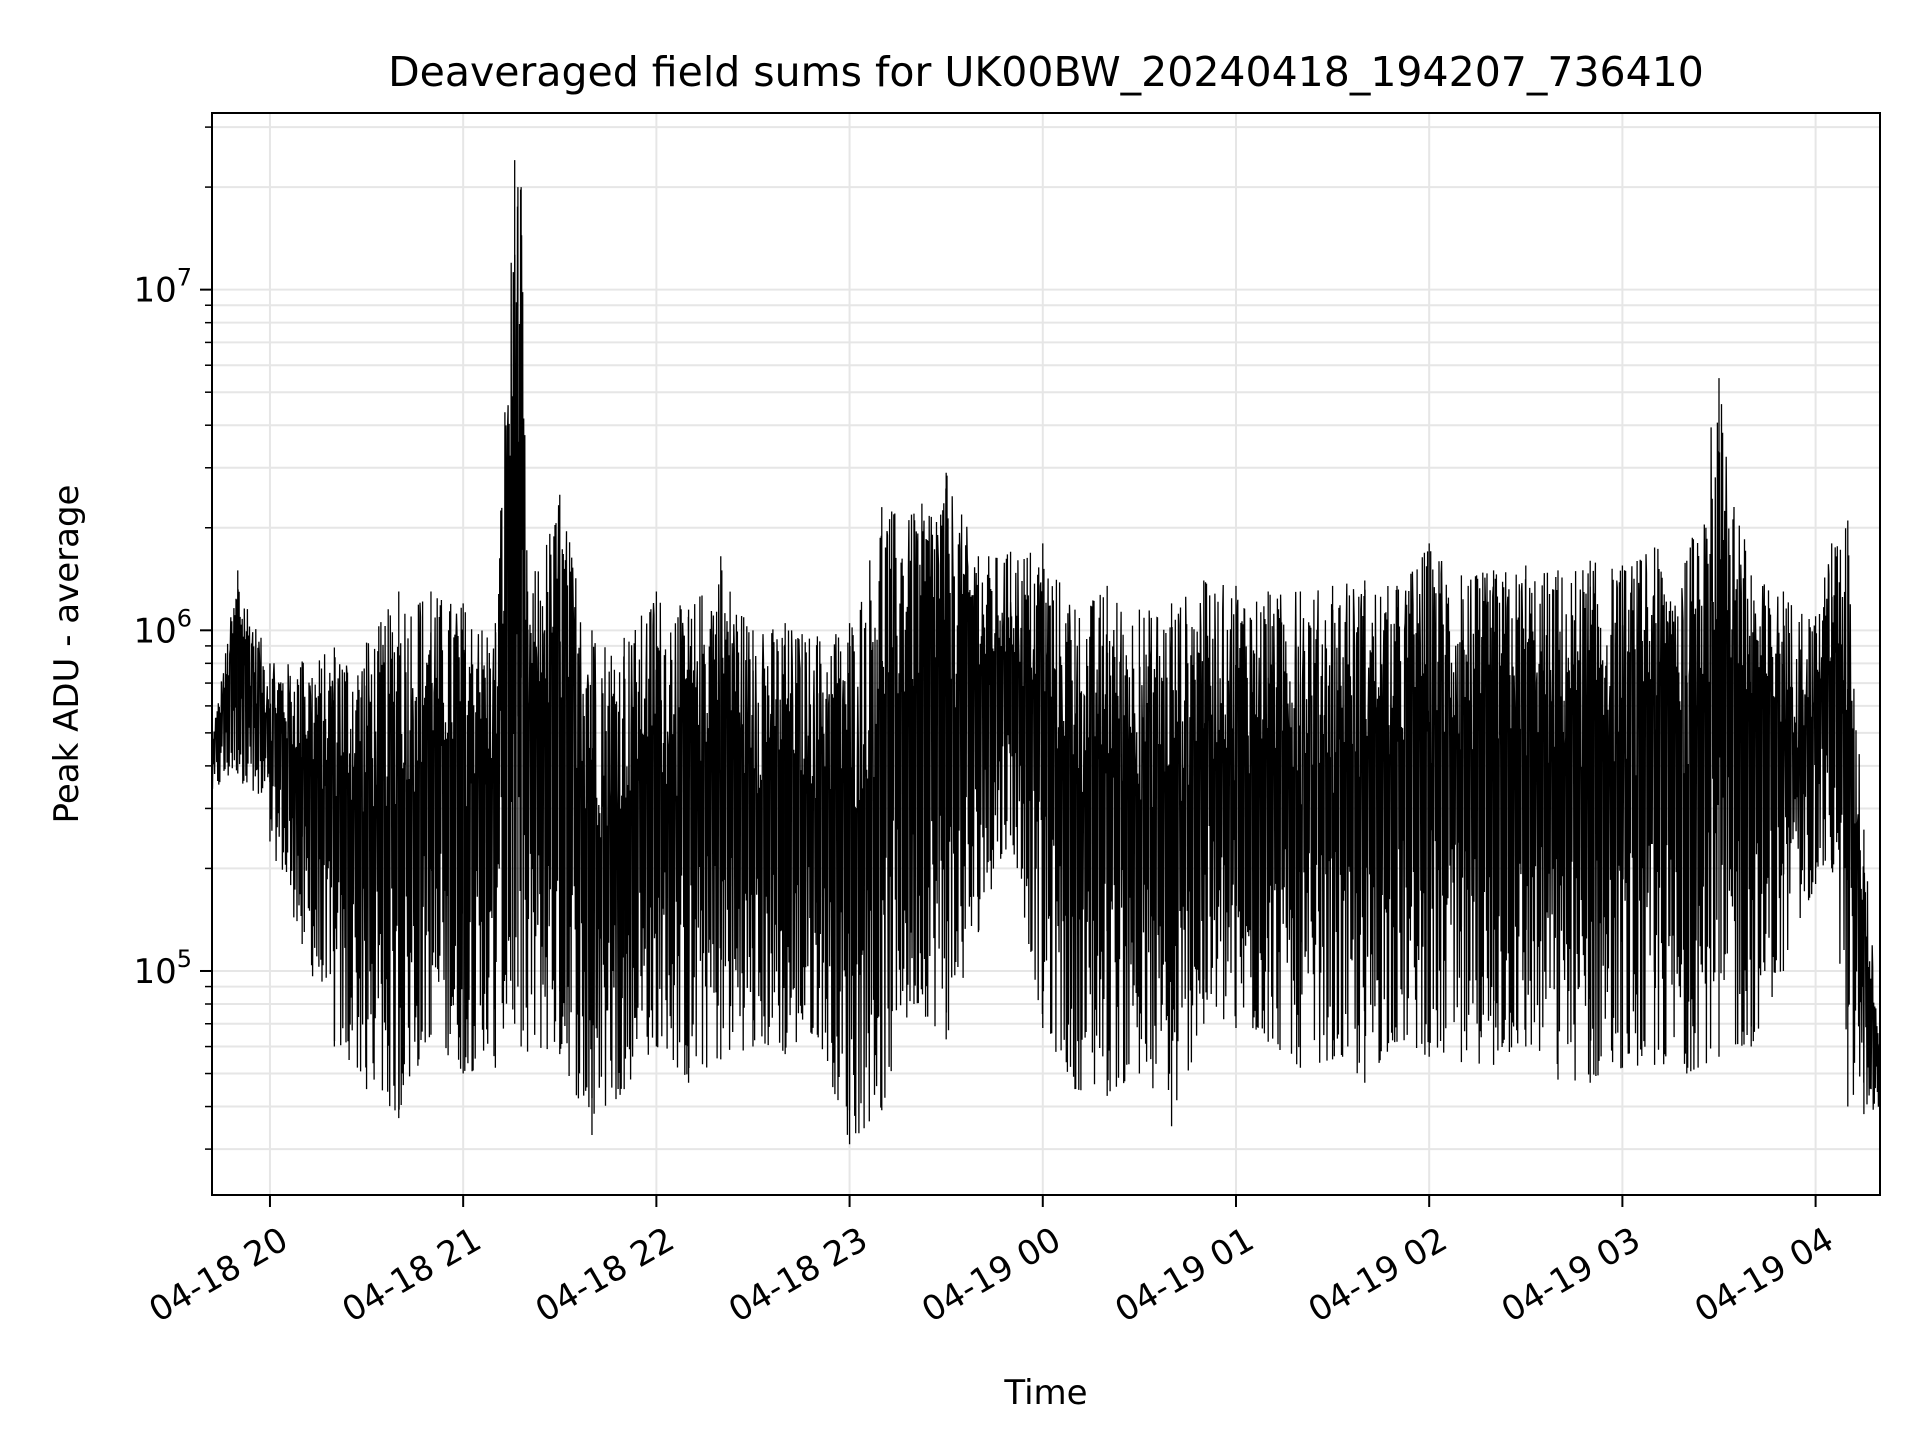 This screenshot has height=1440, width=1920. I want to click on y-axis: 10⁵ 10⁶ 10⁷, so click(172, 638).